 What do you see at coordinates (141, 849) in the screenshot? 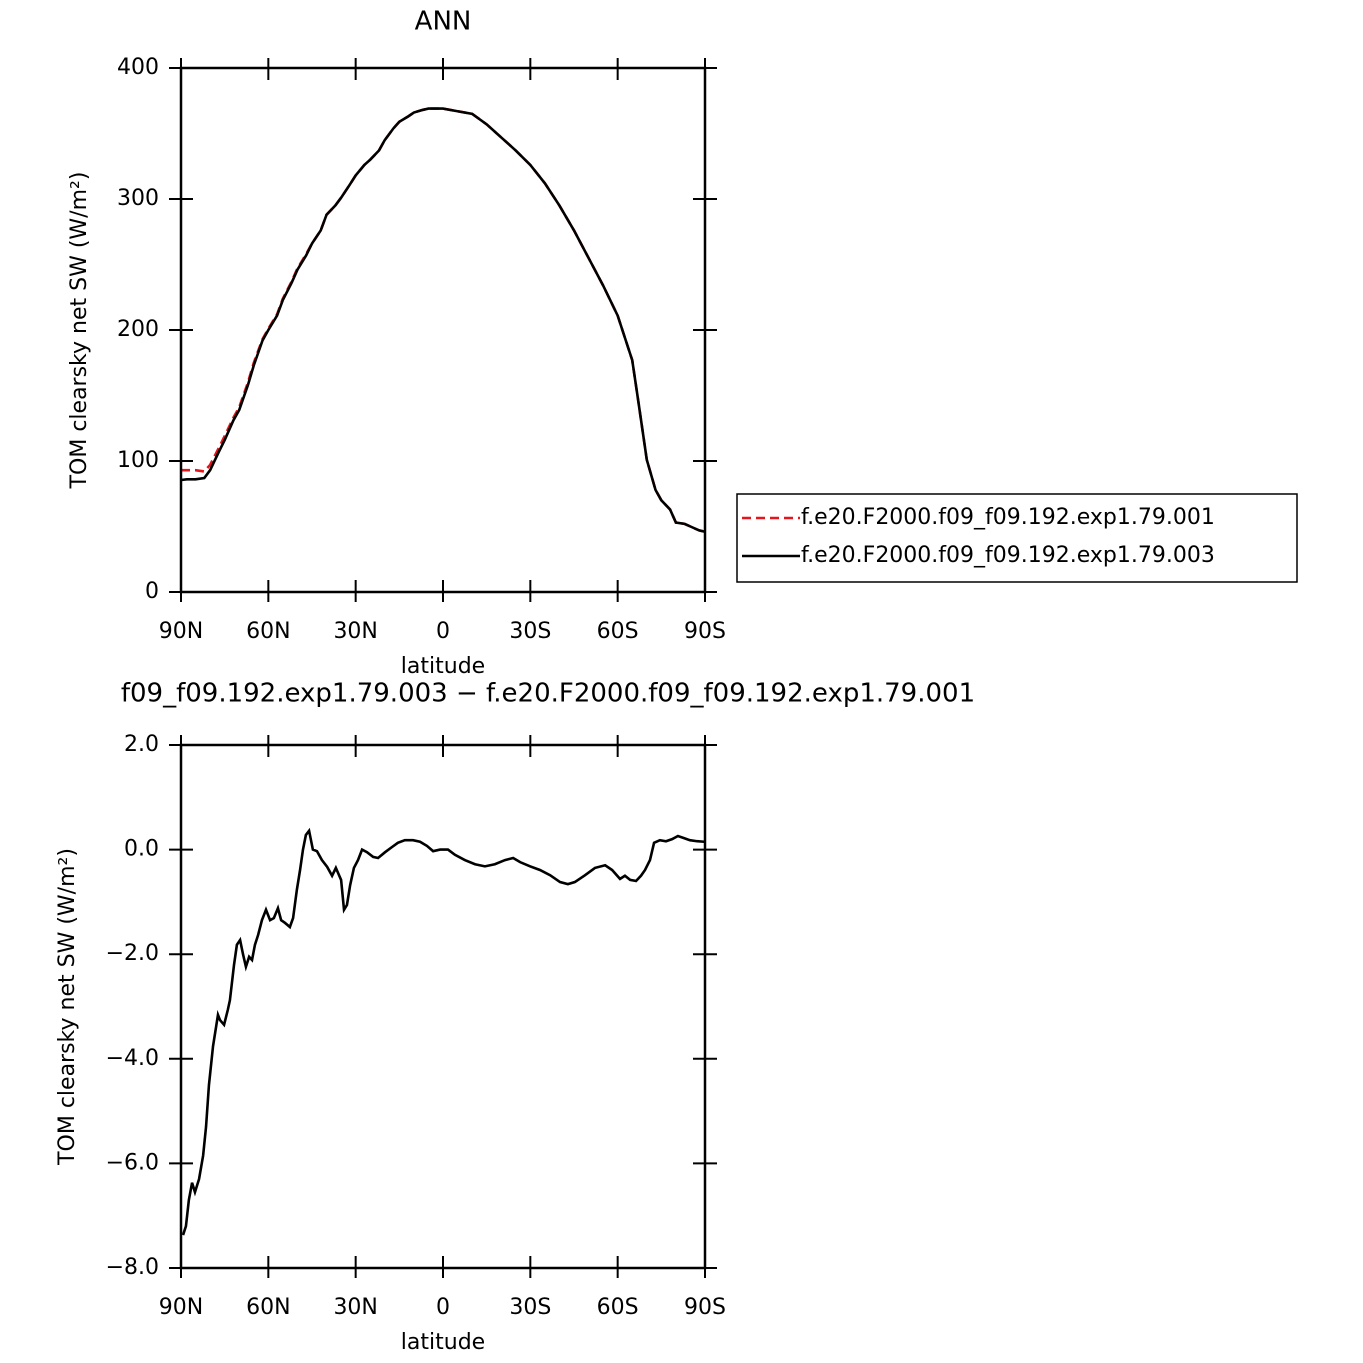
I see `y-tick-label: 0.0` at bounding box center [141, 849].